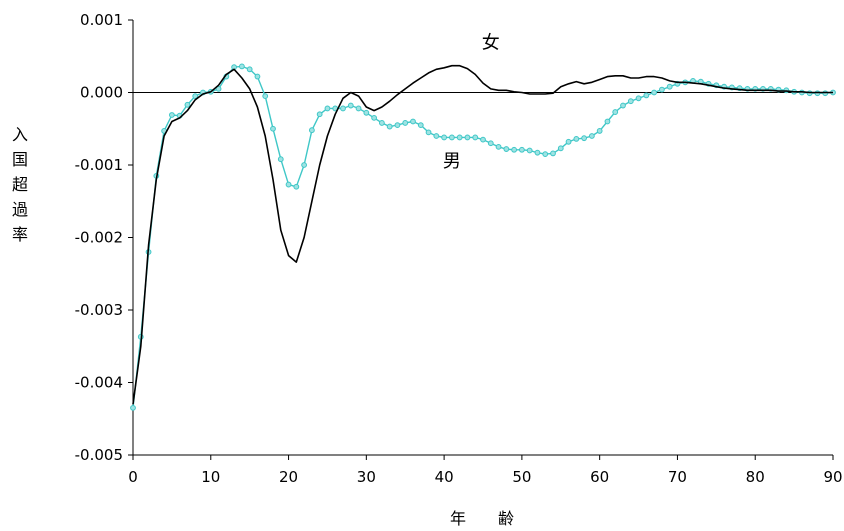  I want to click on x-tick-label: 30, so click(366, 477).